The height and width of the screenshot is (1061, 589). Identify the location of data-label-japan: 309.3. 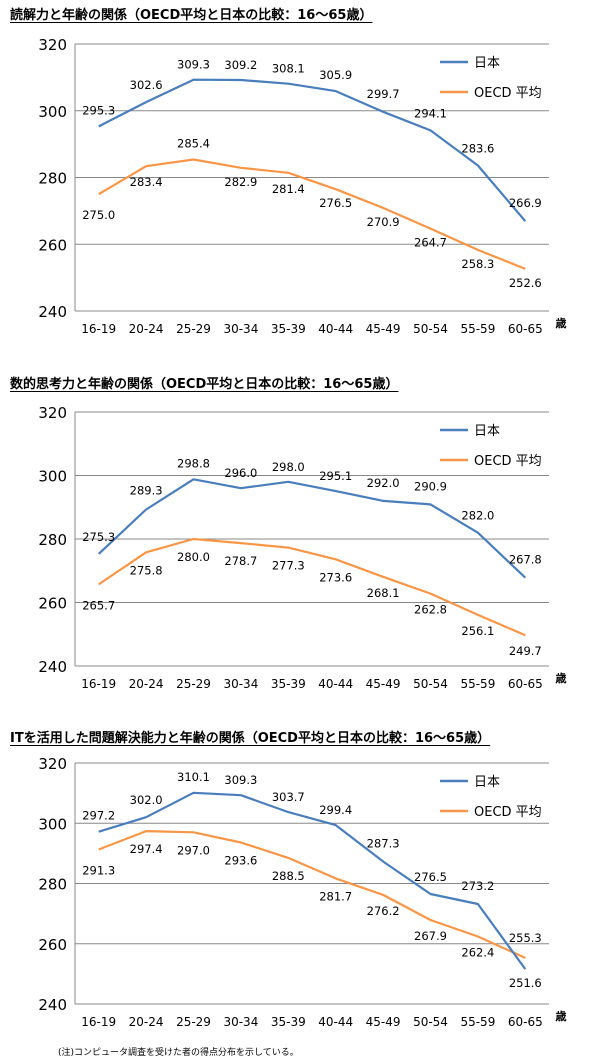
(240, 780).